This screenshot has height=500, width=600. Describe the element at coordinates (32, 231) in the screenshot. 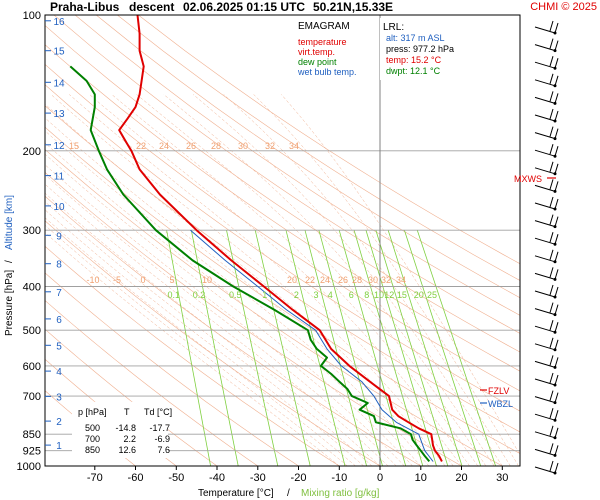

I see `pressure-tick-label: 300` at that location.